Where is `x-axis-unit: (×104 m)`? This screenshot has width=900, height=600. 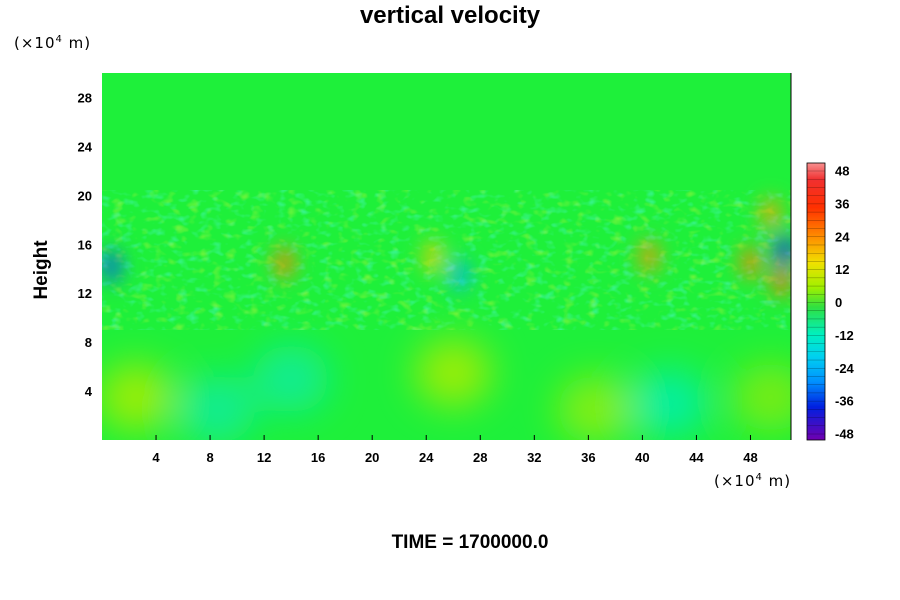 x-axis-unit: (×104 m) is located at coordinates (753, 481).